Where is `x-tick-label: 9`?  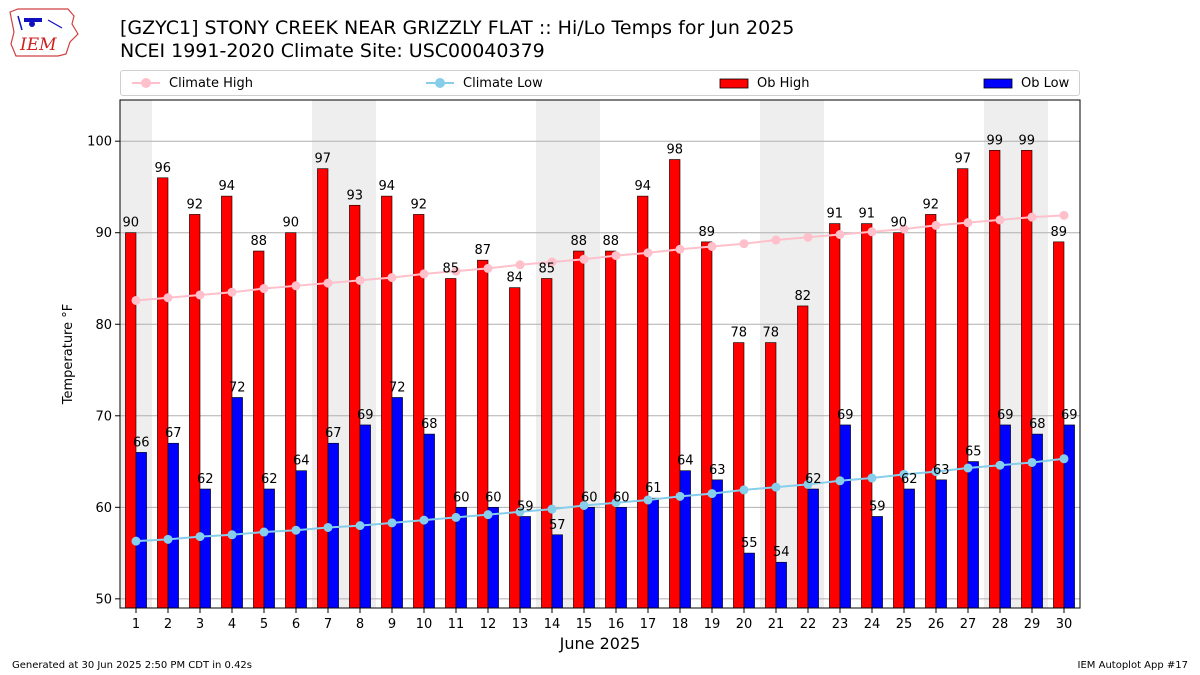 x-tick-label: 9 is located at coordinates (392, 624).